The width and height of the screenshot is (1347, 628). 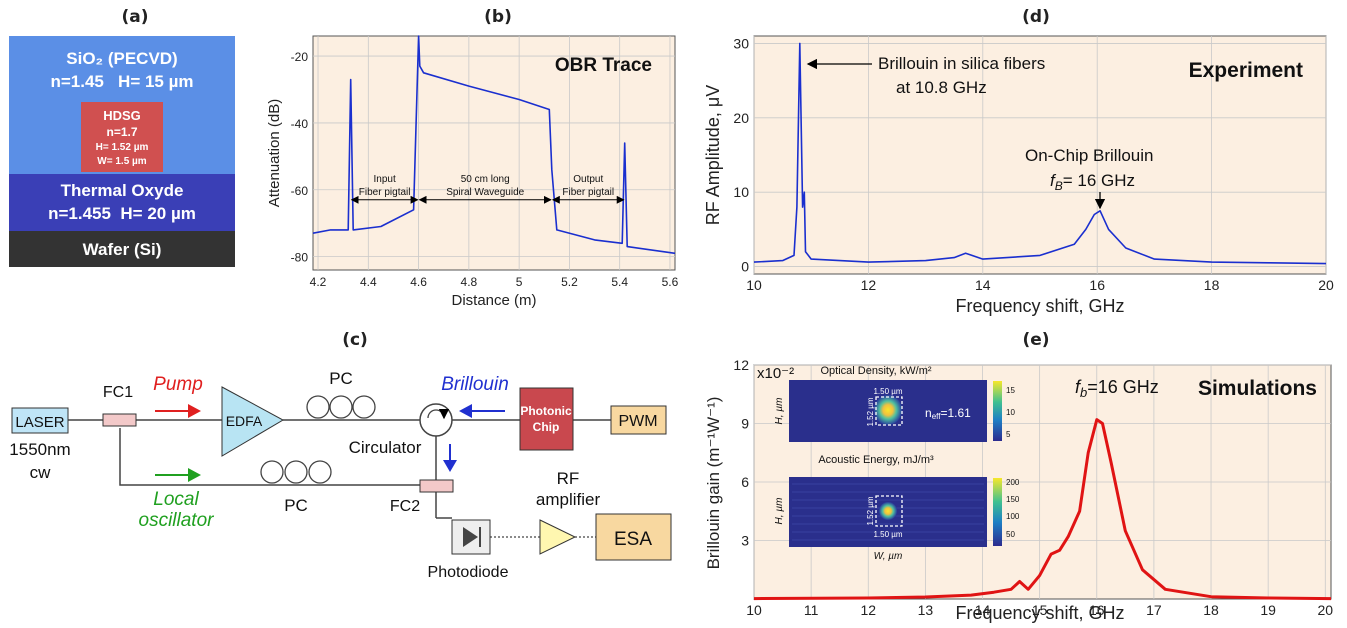 I want to click on annotation-onchip-1: On-Chip Brillouin, so click(x=1089, y=155).